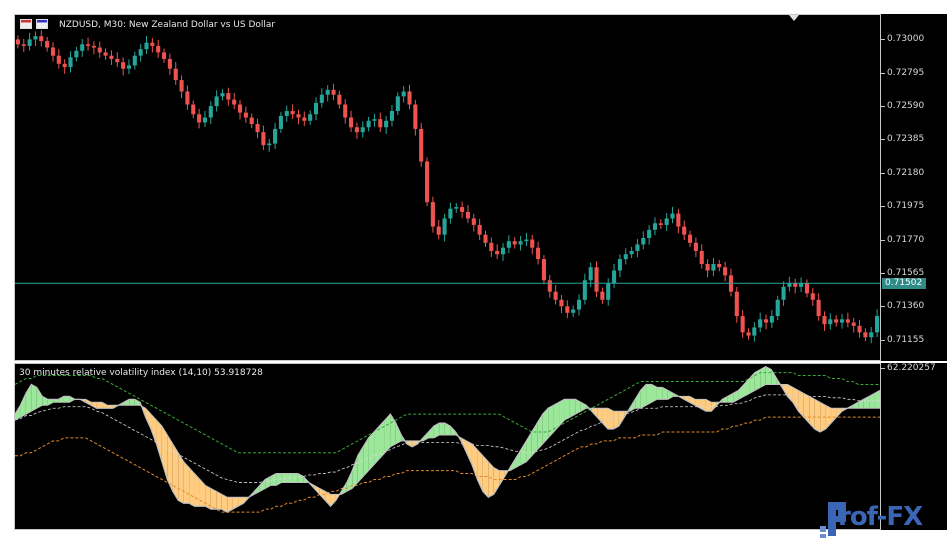 The width and height of the screenshot is (947, 541). I want to click on indicator-axis: 62.220257, so click(914, 446).